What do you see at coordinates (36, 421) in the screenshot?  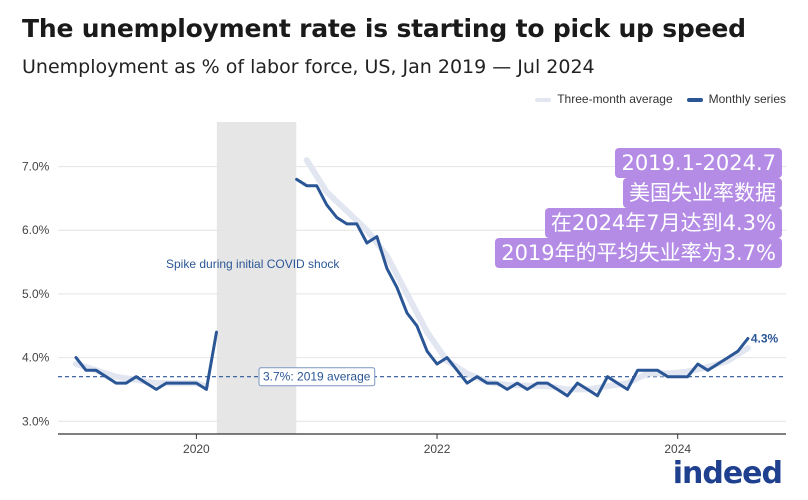 I see `y-tick-label: 3.0%` at bounding box center [36, 421].